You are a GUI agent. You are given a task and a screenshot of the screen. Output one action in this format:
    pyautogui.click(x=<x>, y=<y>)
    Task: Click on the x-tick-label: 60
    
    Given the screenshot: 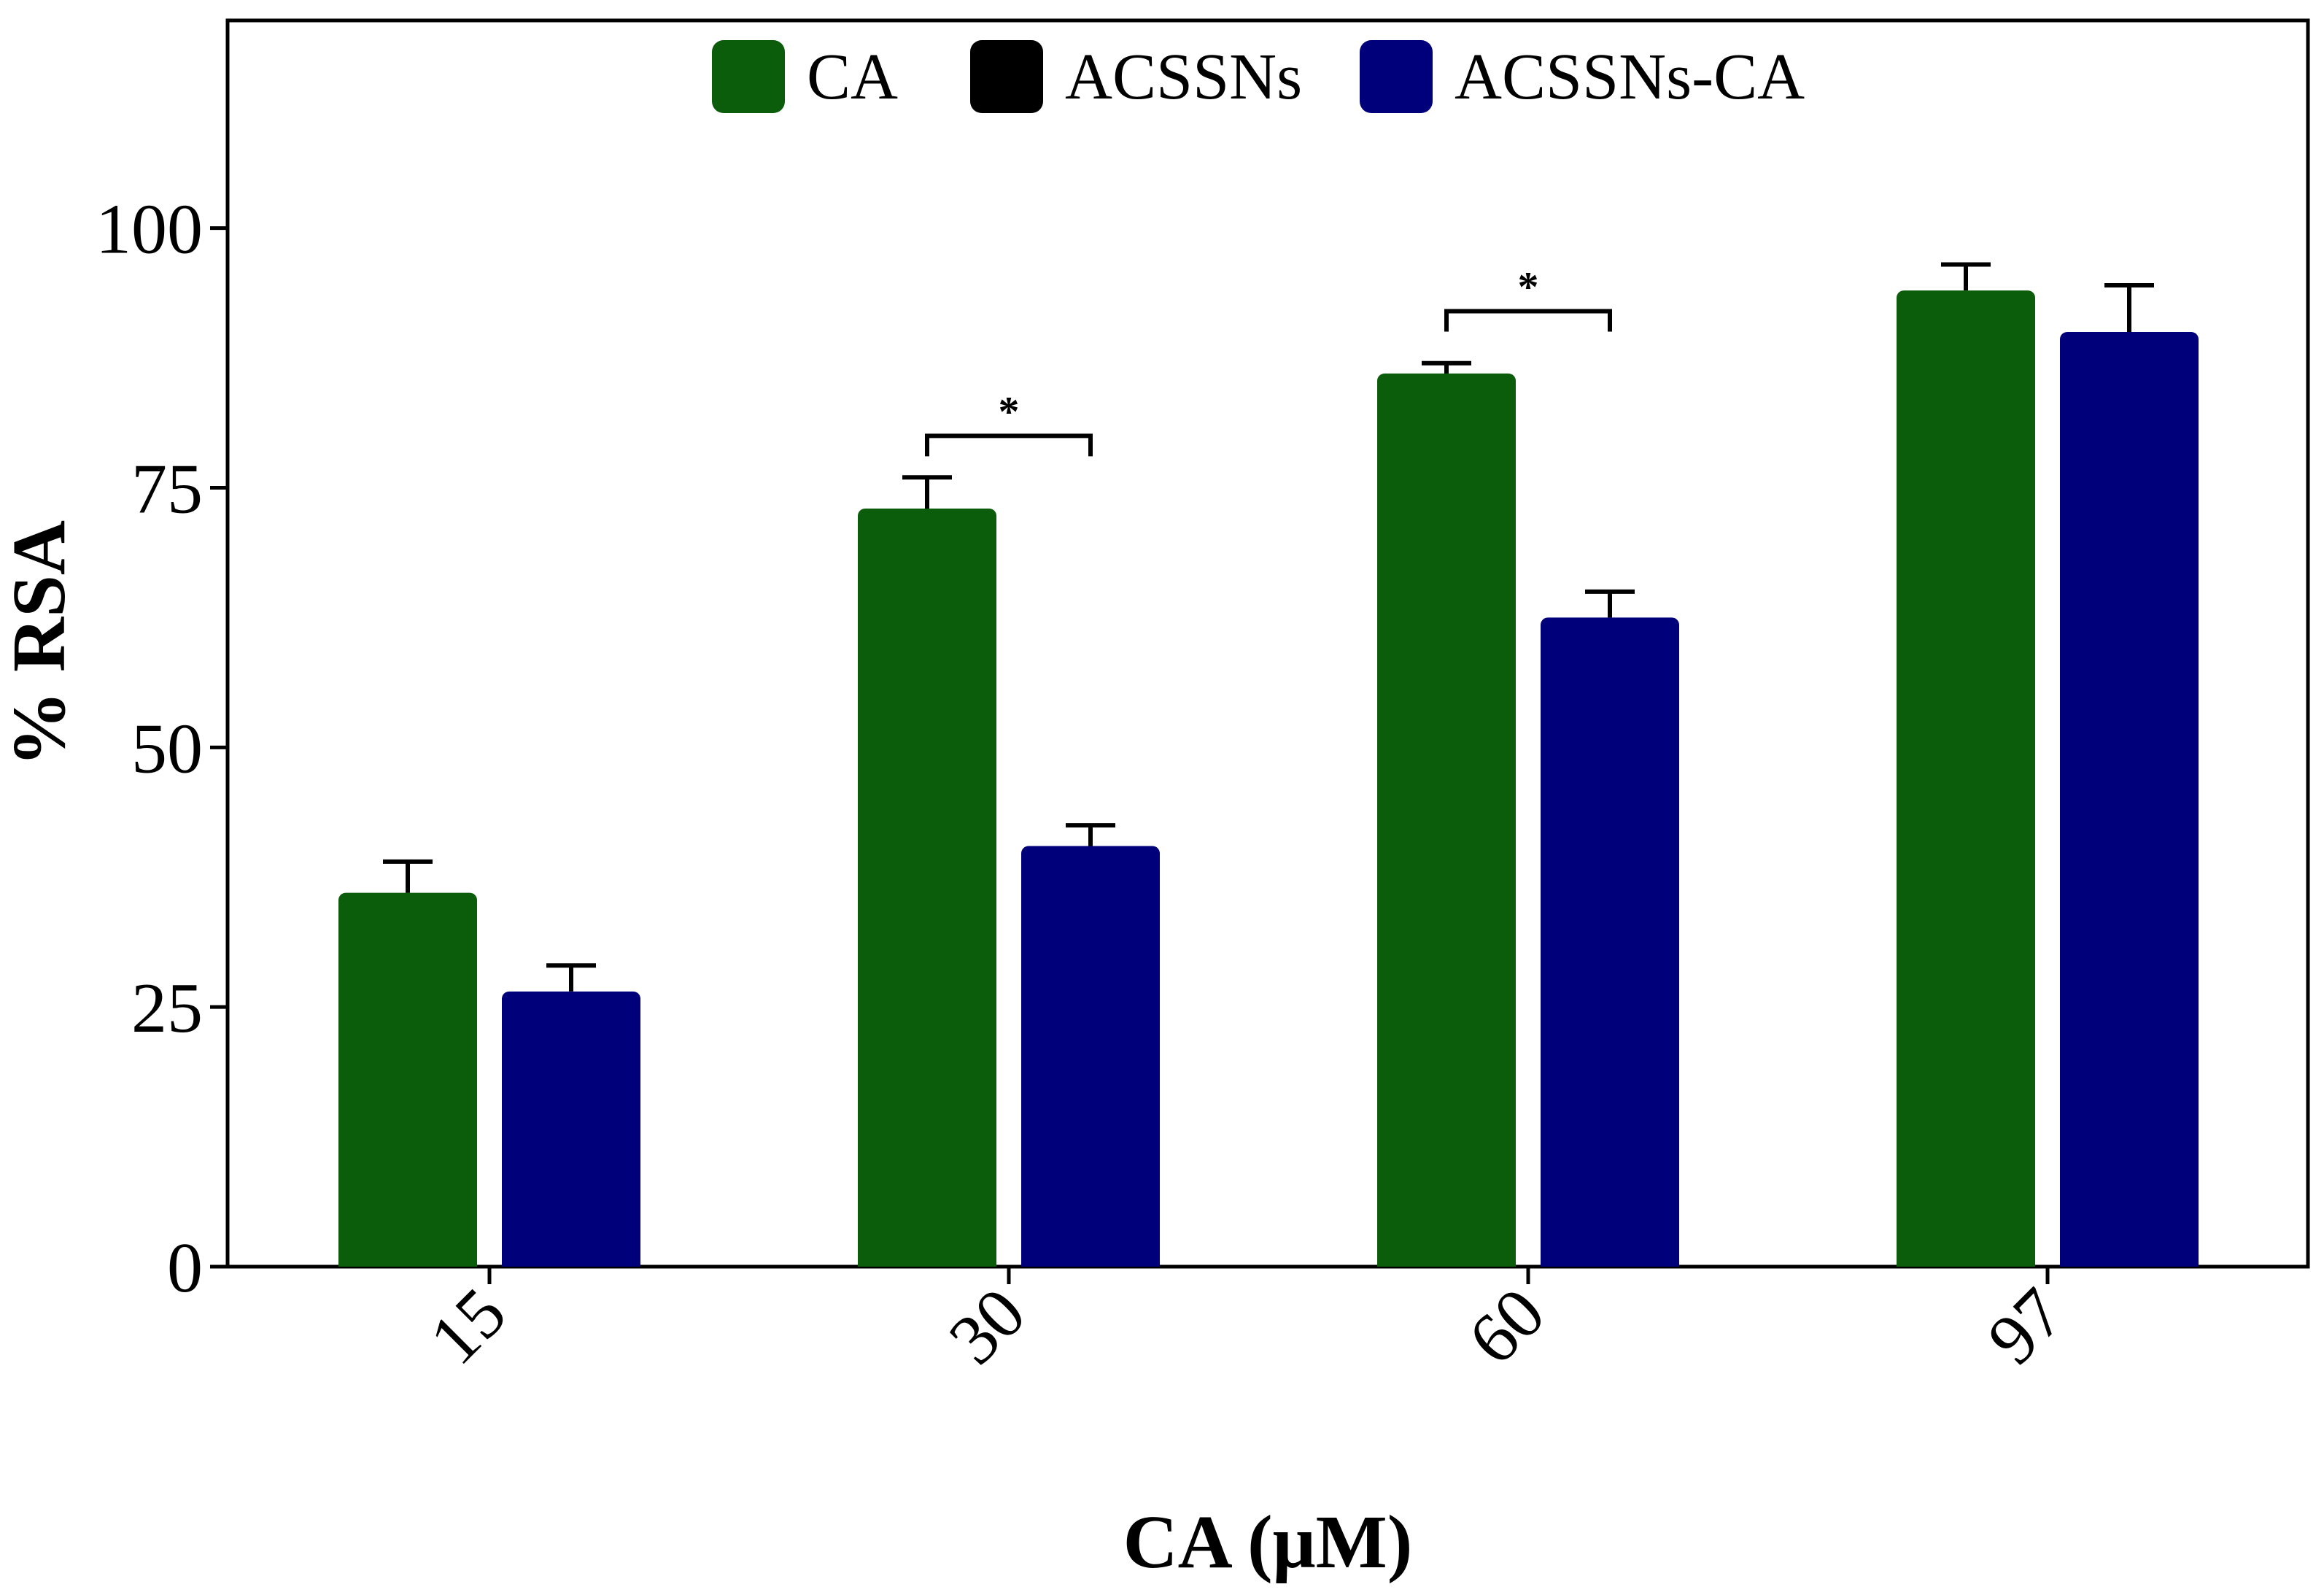 What is the action you would take?
    pyautogui.click(x=1507, y=1326)
    